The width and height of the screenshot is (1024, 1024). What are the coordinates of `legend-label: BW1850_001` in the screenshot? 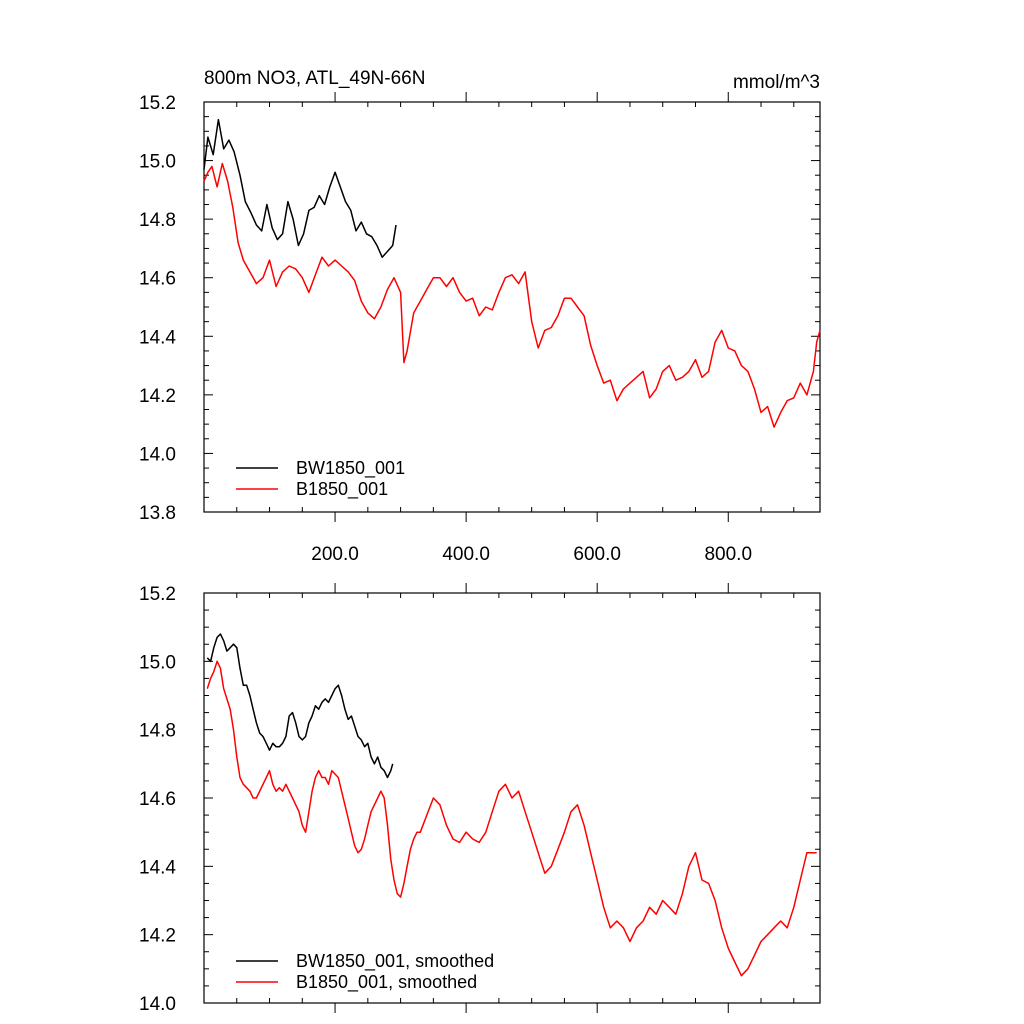 It's located at (350, 468).